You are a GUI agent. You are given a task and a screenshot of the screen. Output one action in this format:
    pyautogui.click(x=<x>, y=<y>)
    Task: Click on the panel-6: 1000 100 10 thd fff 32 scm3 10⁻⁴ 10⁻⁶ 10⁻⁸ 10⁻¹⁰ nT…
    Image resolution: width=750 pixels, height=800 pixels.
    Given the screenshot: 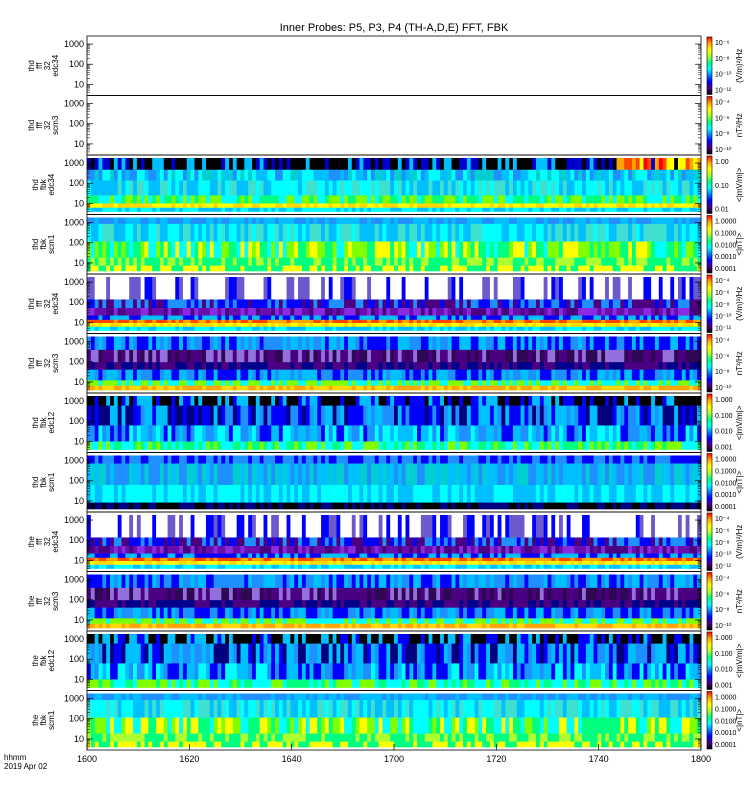 What is the action you would take?
    pyautogui.click(x=385, y=363)
    